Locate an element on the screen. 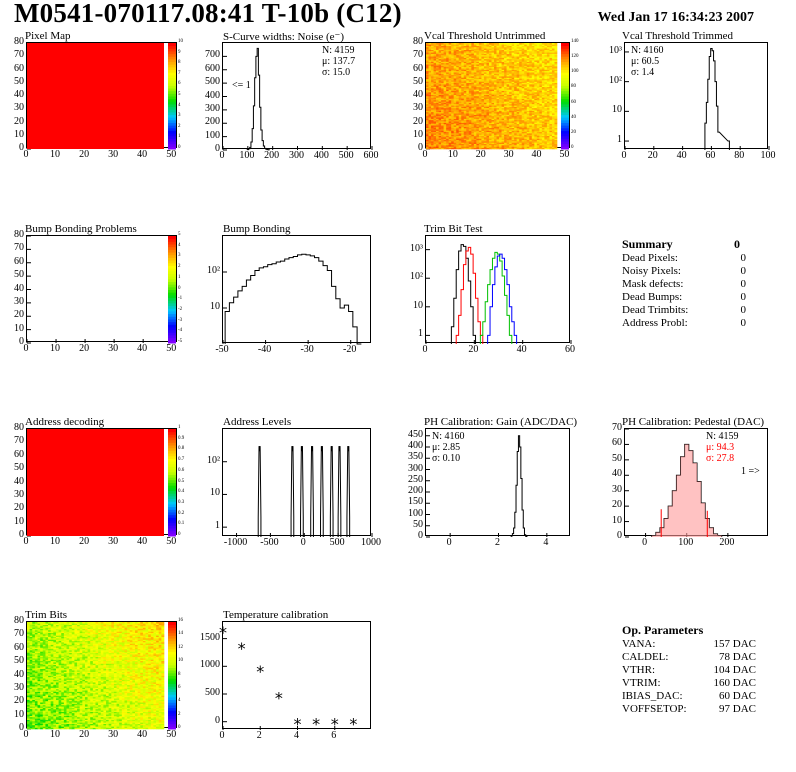 The width and height of the screenshot is (796, 772). plot-canvas is located at coordinates (677, 483).